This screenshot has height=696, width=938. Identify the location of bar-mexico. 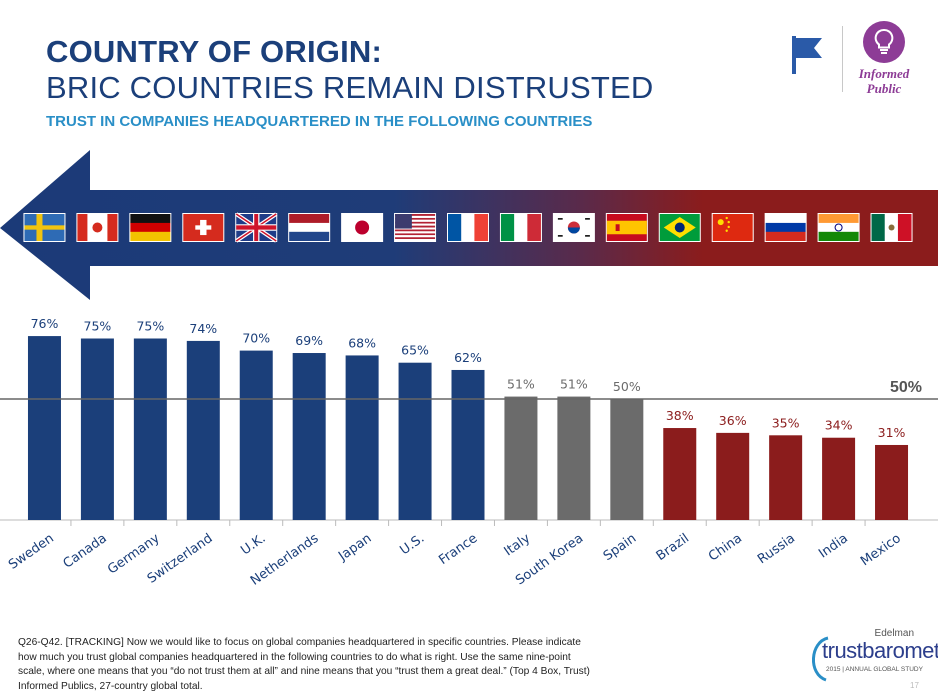
(892, 482).